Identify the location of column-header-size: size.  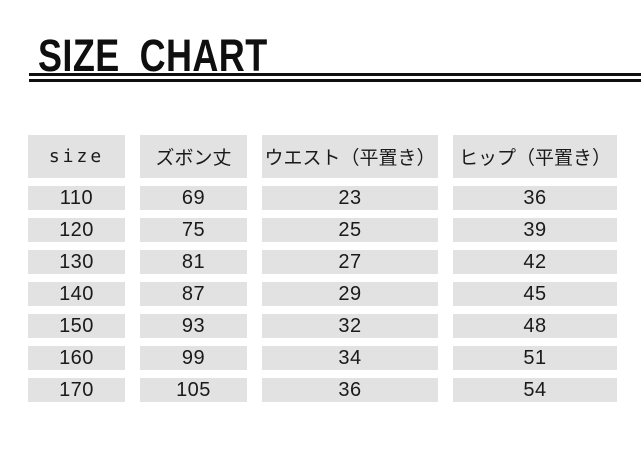
(76, 156).